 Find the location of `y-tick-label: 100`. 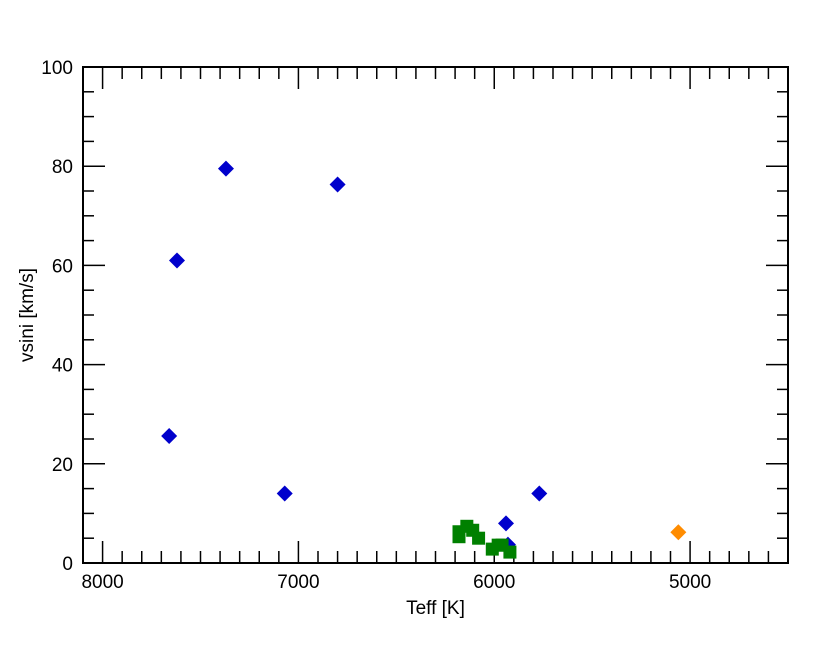

y-tick-label: 100 is located at coordinates (57, 68).